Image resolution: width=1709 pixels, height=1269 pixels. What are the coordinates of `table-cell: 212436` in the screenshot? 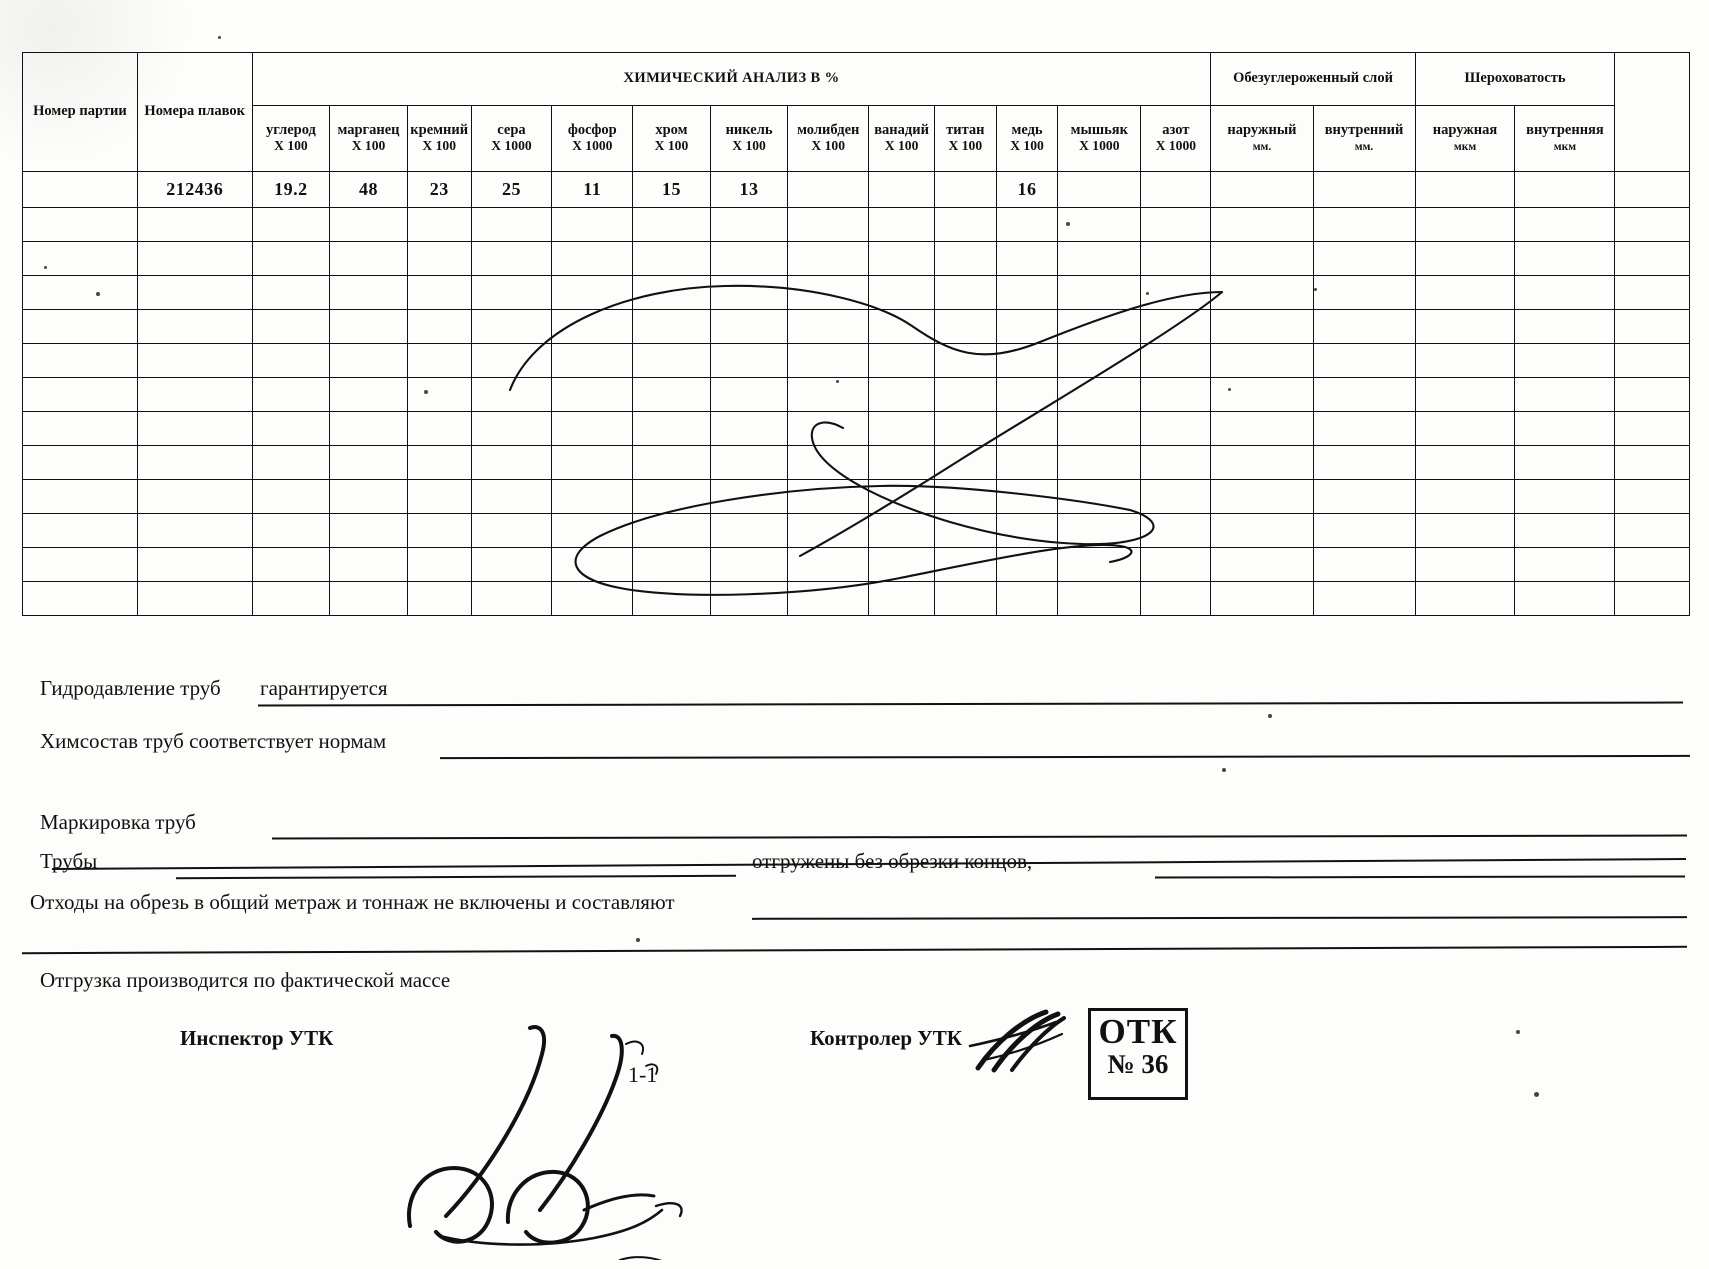 It's located at (194, 189).